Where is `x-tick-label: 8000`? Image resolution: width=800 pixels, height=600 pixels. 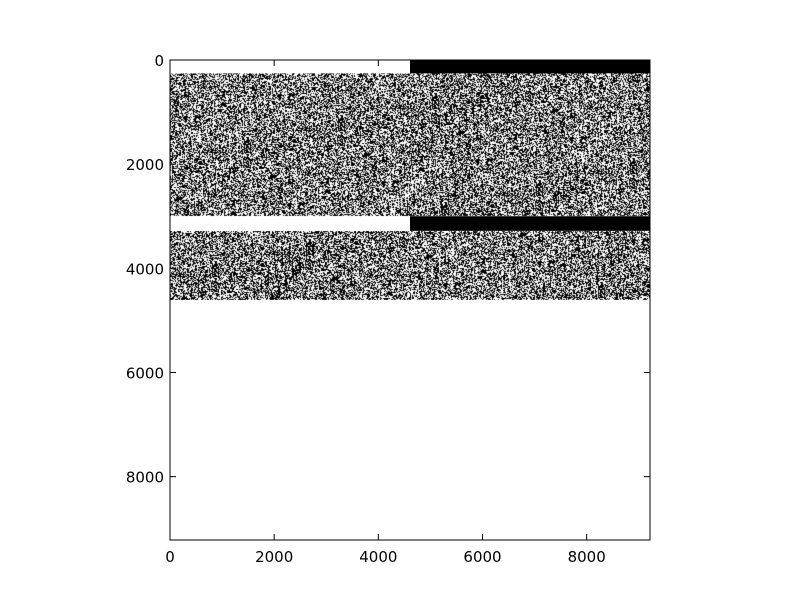 x-tick-label: 8000 is located at coordinates (587, 557).